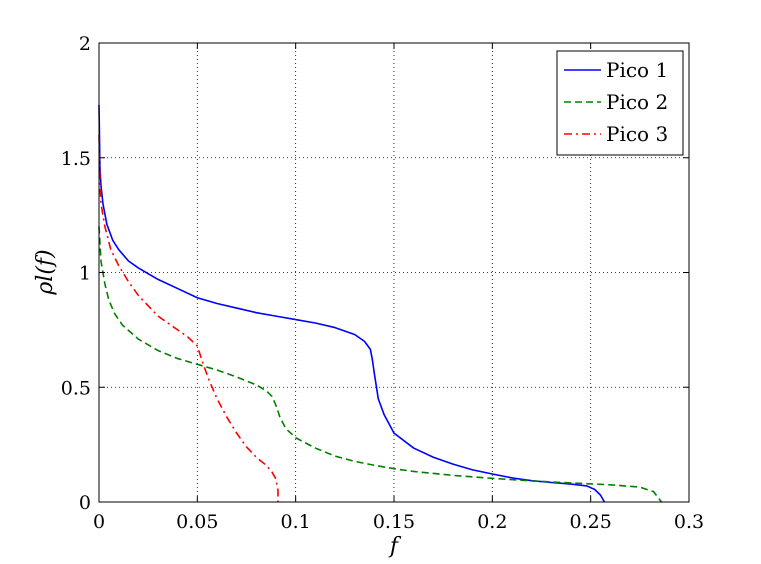 The height and width of the screenshot is (564, 761). What do you see at coordinates (296, 522) in the screenshot?
I see `x-tick-label: 0.1` at bounding box center [296, 522].